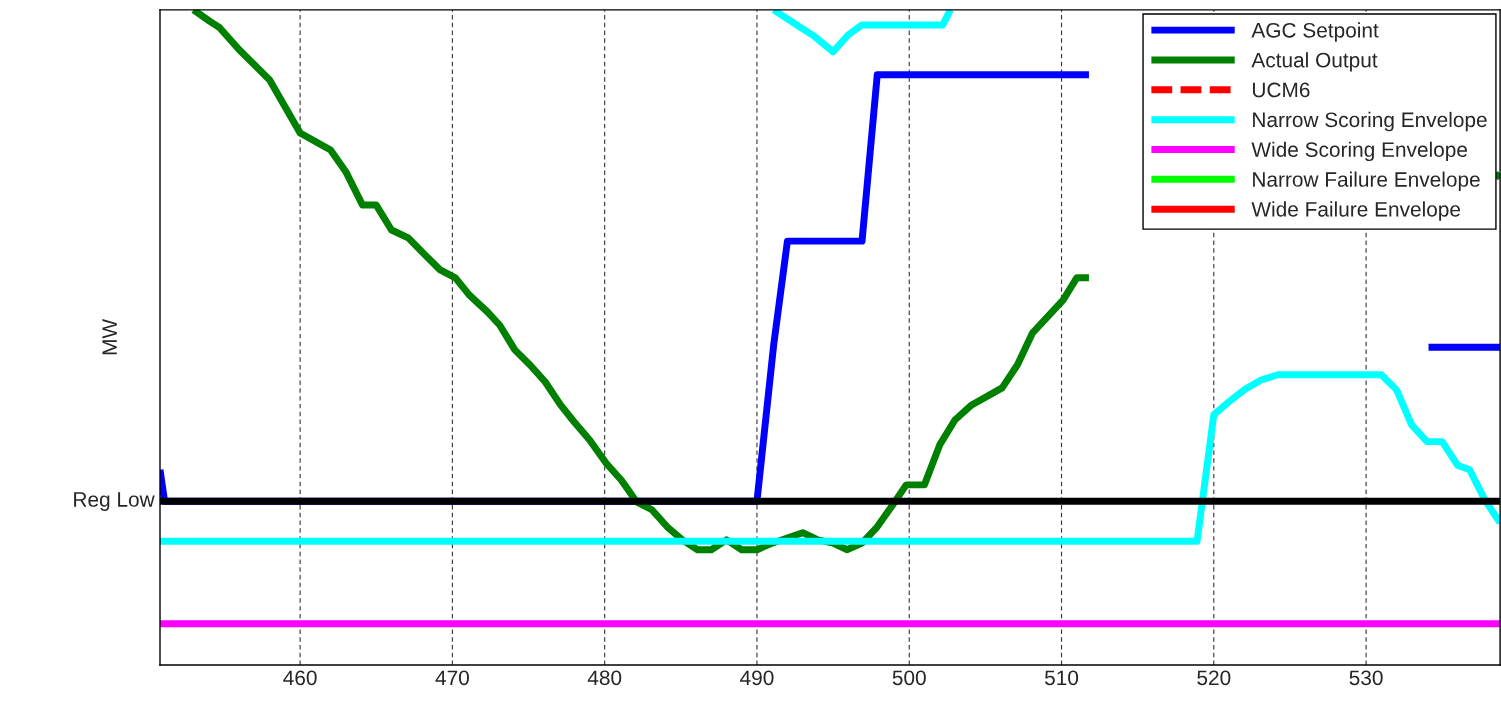 This screenshot has width=1501, height=703. I want to click on legend-label: UCM6, so click(1281, 90).